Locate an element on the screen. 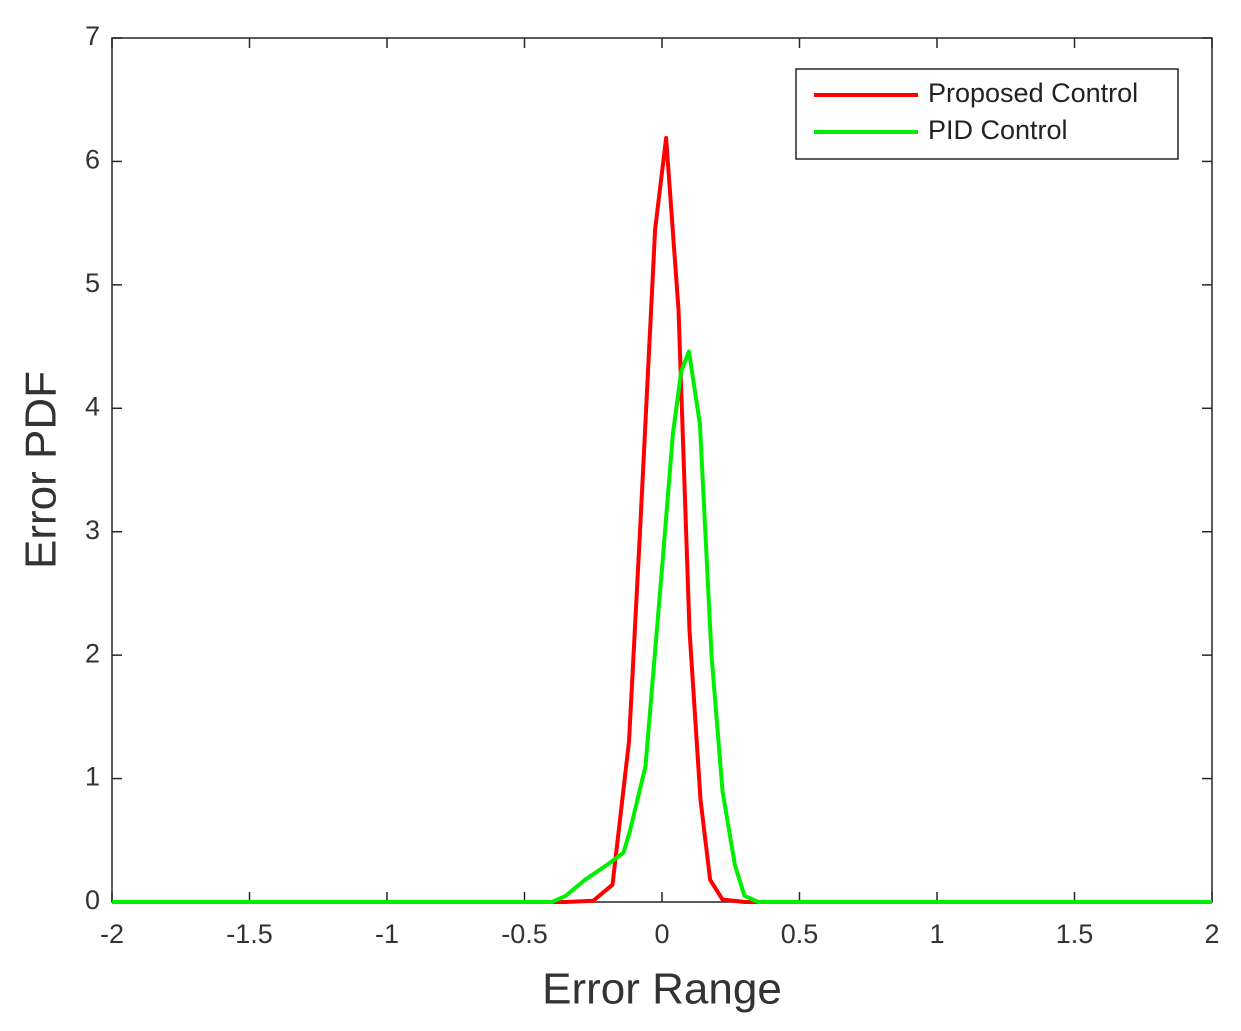  y-tick-label: 2 is located at coordinates (92, 653).